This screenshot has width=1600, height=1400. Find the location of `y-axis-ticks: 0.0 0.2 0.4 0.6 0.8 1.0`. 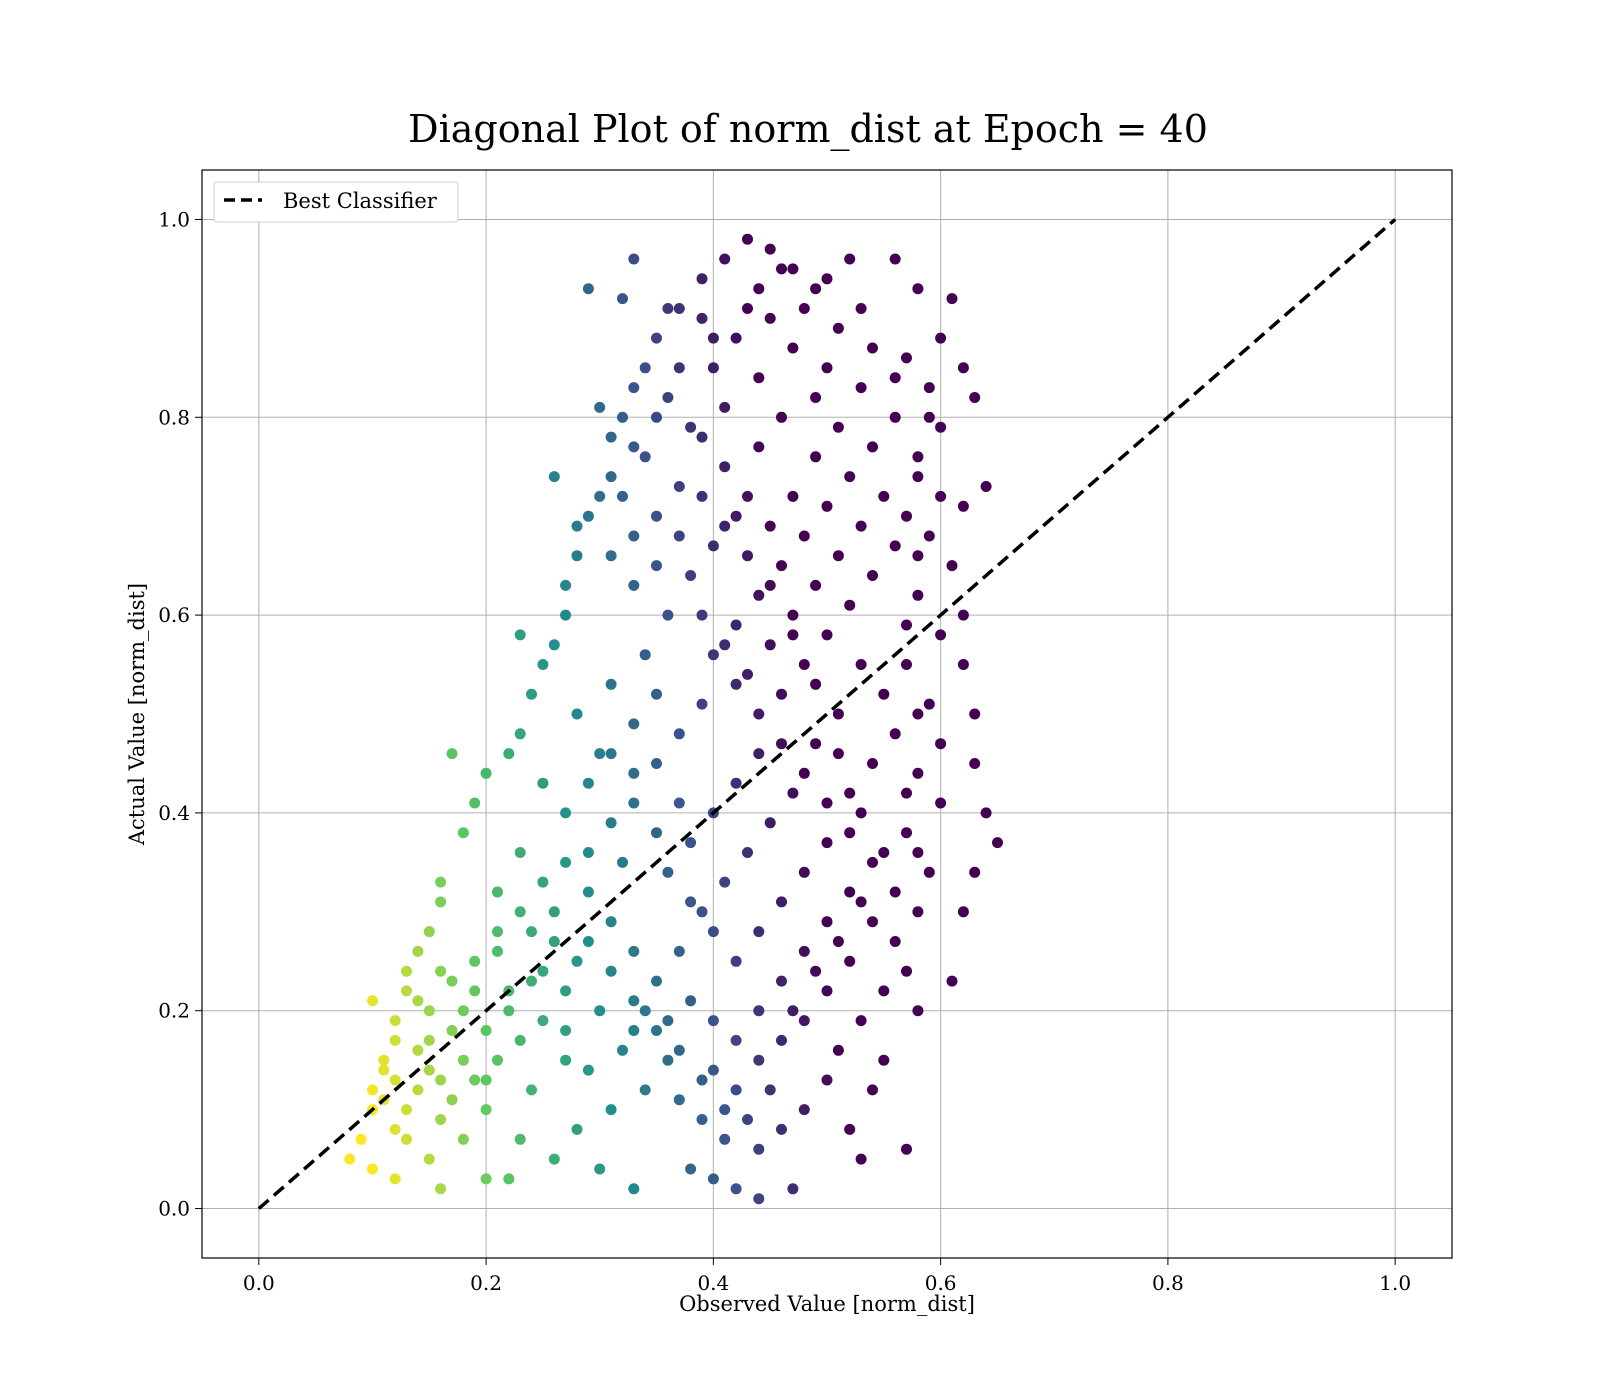

y-axis-ticks: 0.0 0.2 0.4 0.6 0.8 1.0 is located at coordinates (180, 714).